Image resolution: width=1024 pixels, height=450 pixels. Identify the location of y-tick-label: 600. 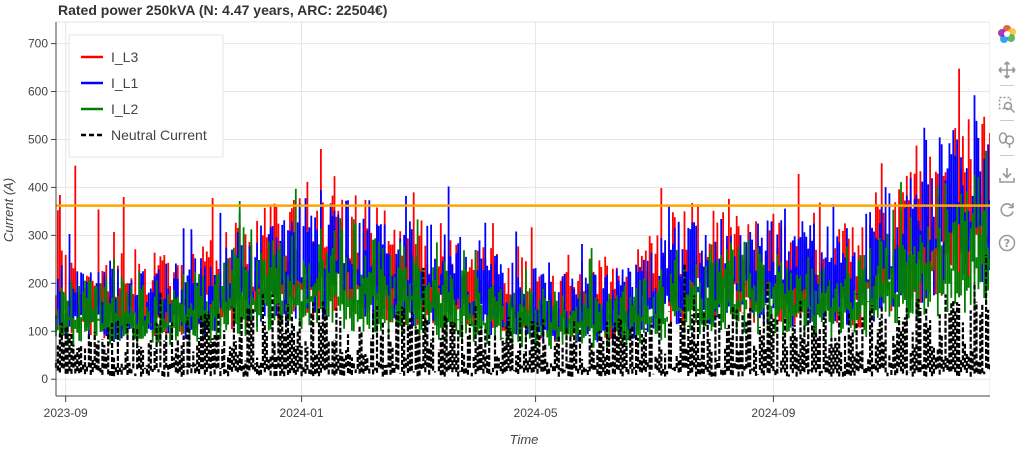
(38, 92).